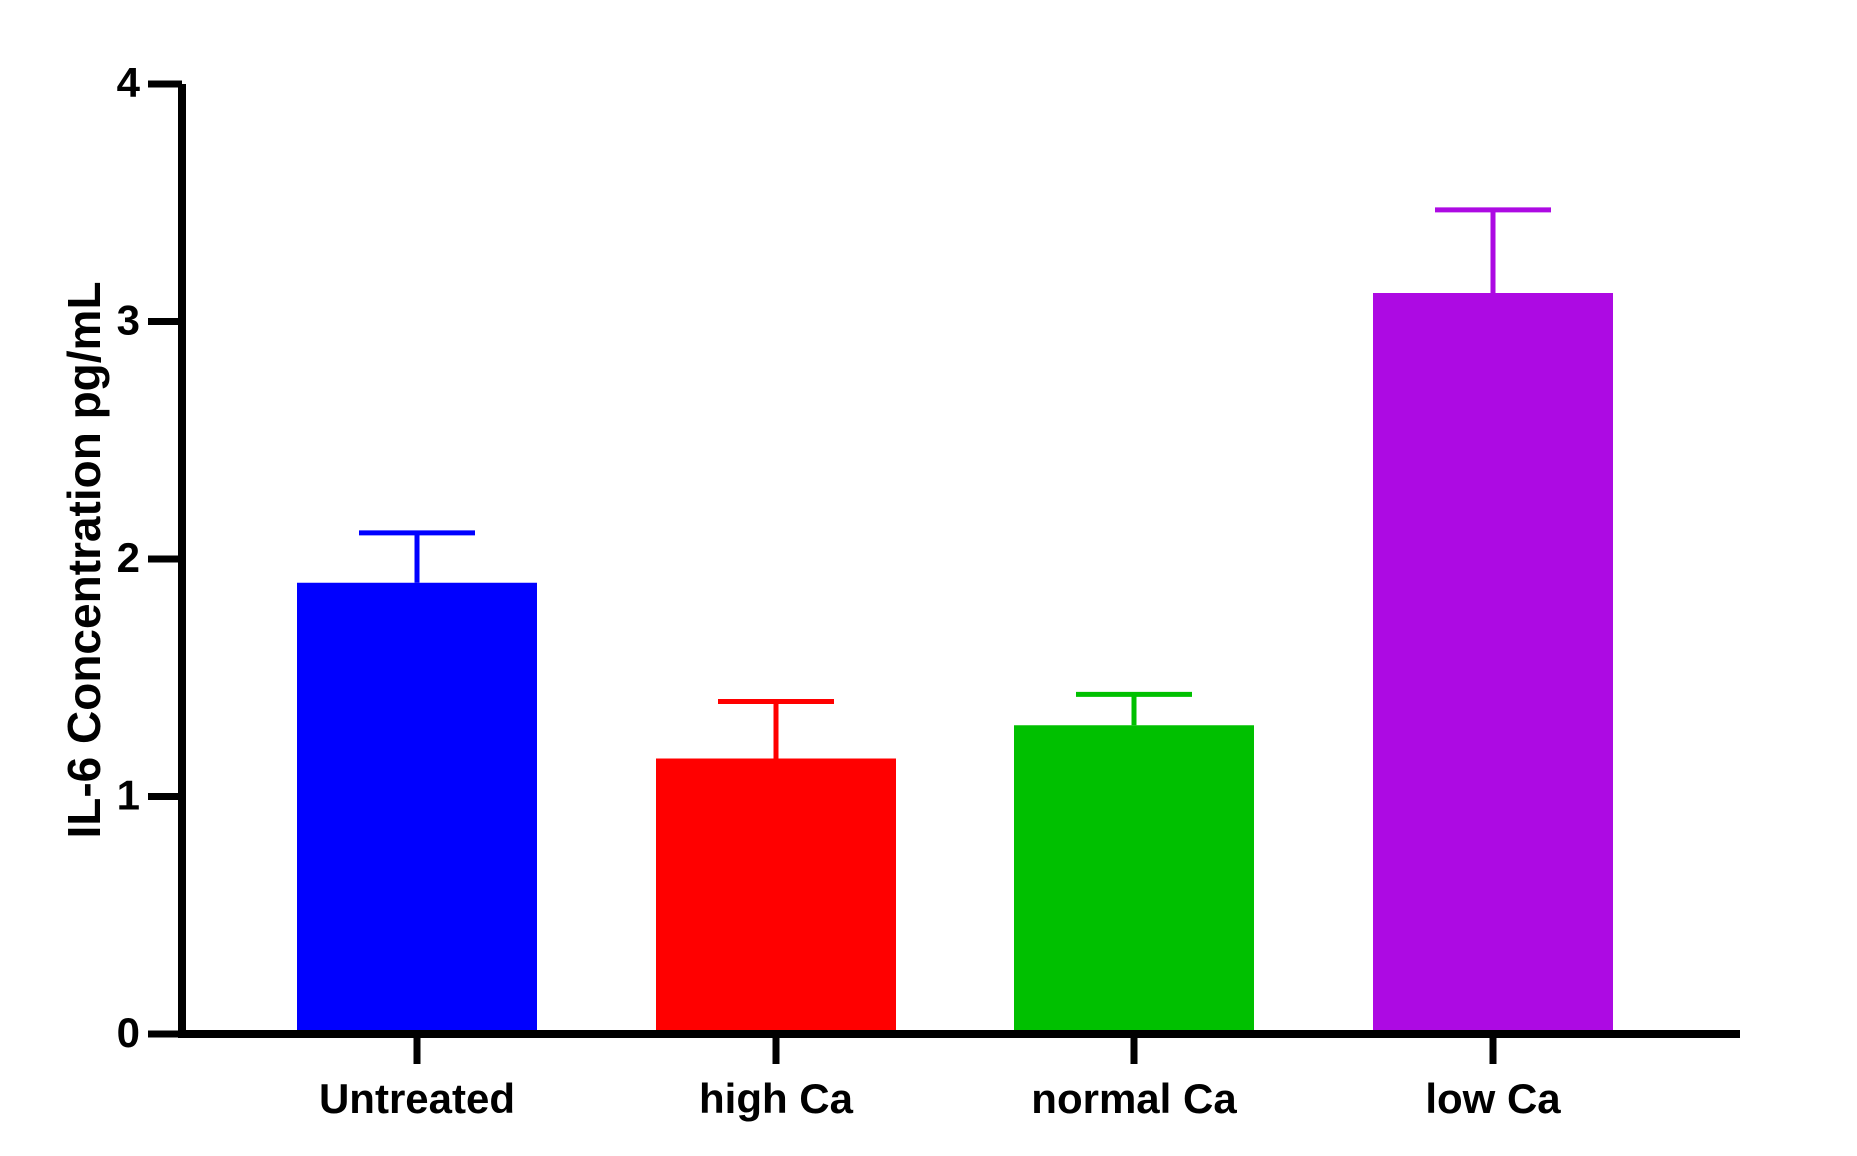 This screenshot has width=1857, height=1156. What do you see at coordinates (128, 557) in the screenshot?
I see `y-tick-label: 2` at bounding box center [128, 557].